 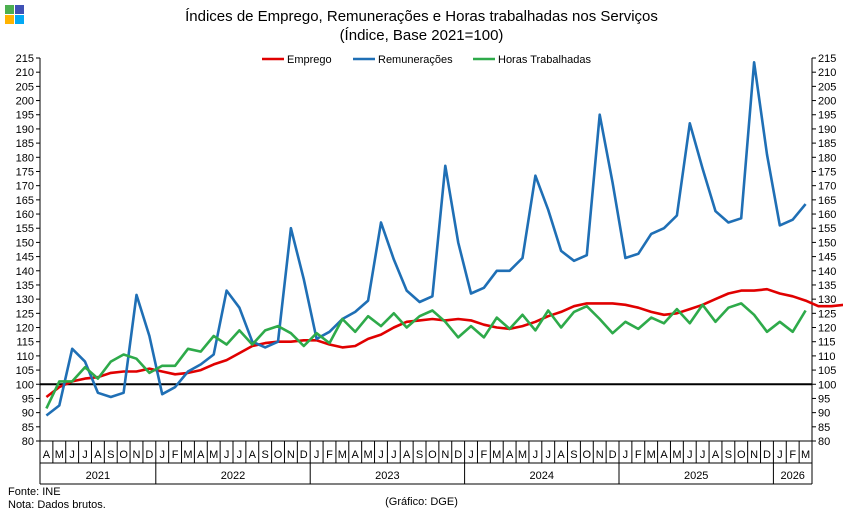 I want to click on y-tick-label-right: 130, so click(x=827, y=300).